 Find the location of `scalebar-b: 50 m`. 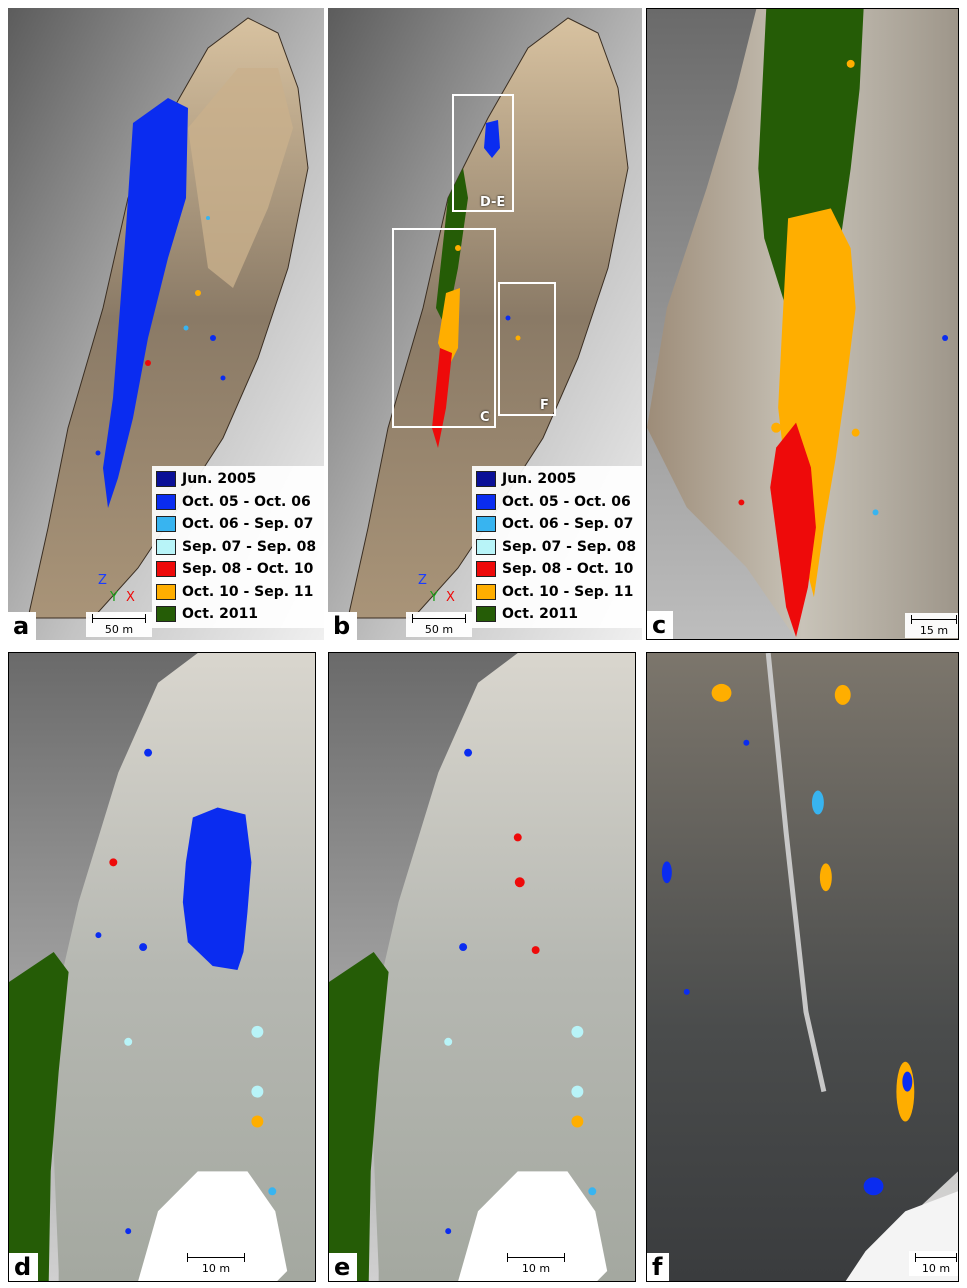

scalebar-b: 50 m is located at coordinates (439, 624).